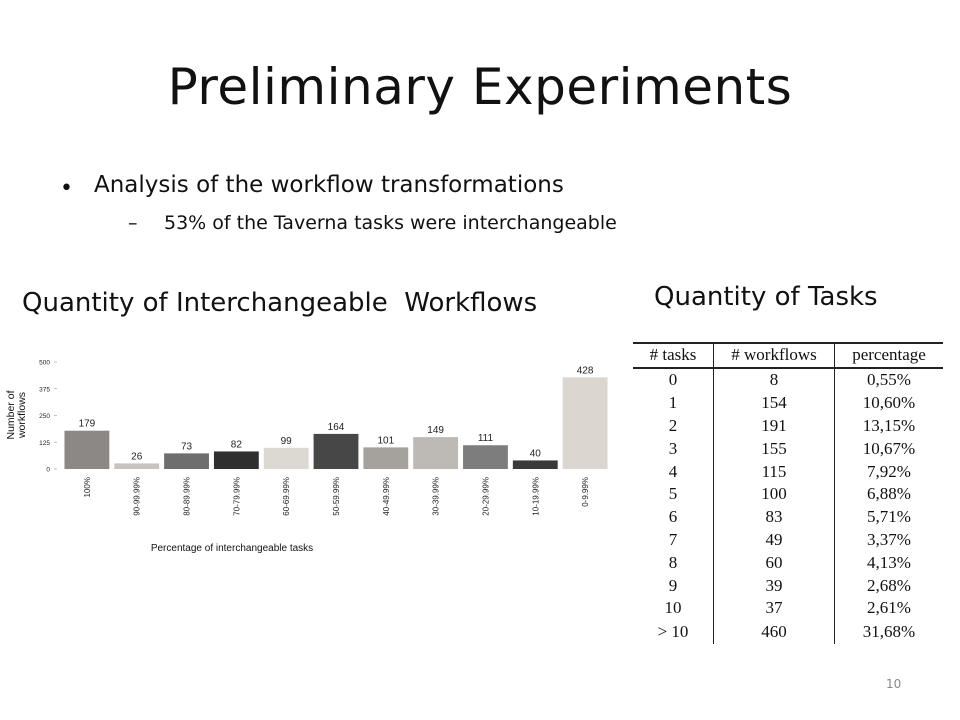  Describe the element at coordinates (889, 425) in the screenshot. I see `table-cell-percentage: 13,15%` at that location.